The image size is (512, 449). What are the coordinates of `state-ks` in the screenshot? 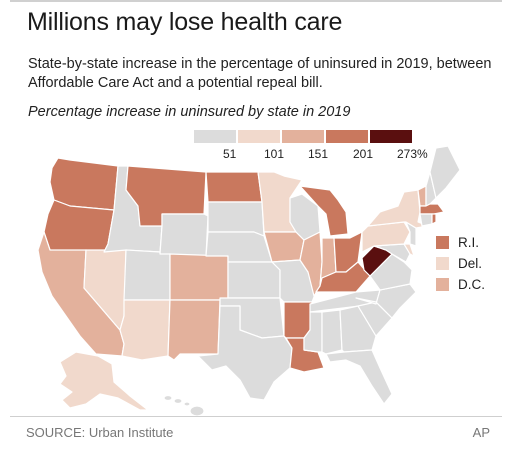 It's located at (254, 280).